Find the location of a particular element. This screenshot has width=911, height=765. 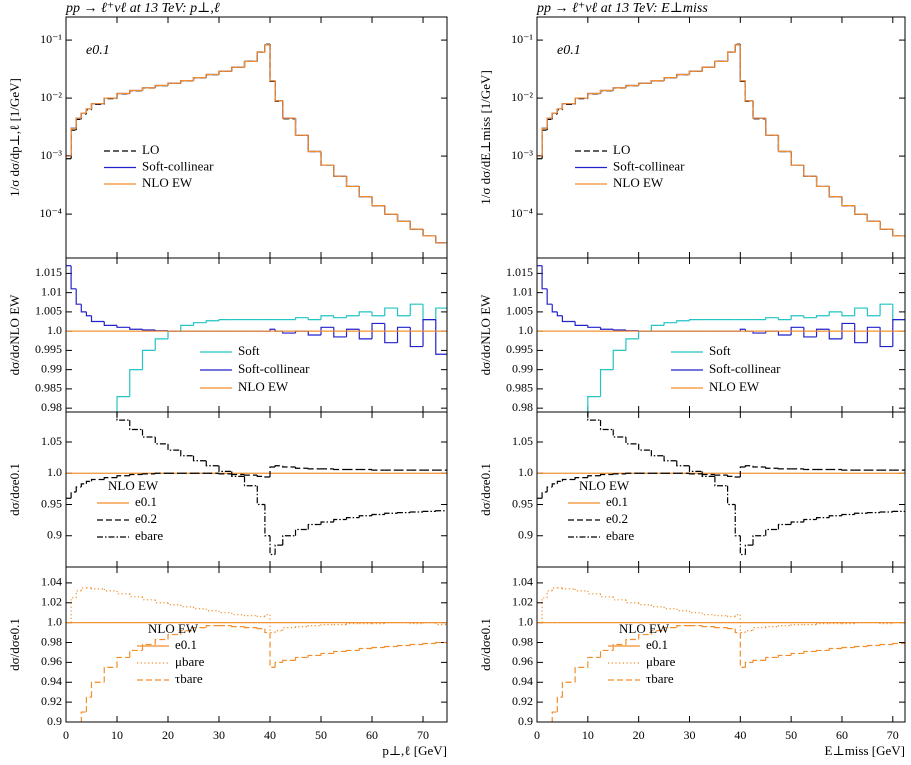

plot-area is located at coordinates (256, 484).